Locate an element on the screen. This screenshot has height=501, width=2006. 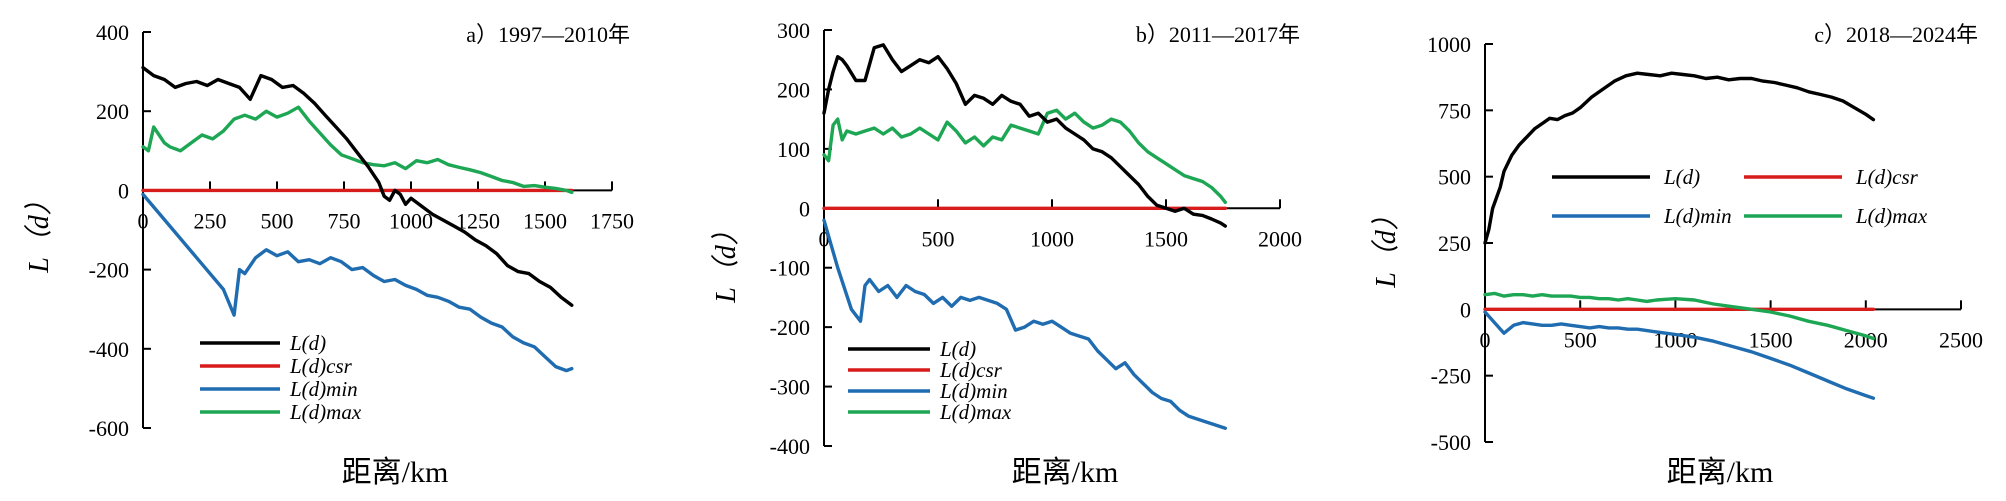
panel-title: a）1997—2010年 is located at coordinates (548, 34).